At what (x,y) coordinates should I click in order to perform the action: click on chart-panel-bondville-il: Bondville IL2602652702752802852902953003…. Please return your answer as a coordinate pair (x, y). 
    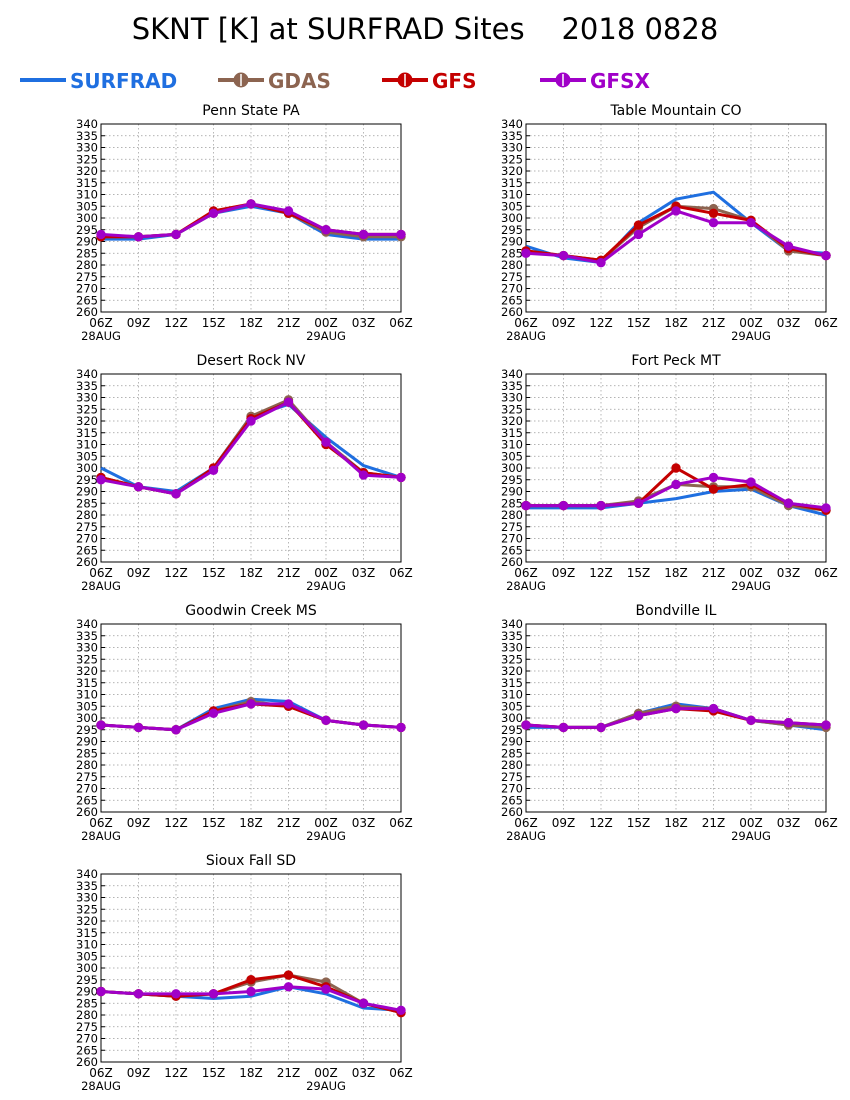
    Looking at the image, I should click on (669, 723).